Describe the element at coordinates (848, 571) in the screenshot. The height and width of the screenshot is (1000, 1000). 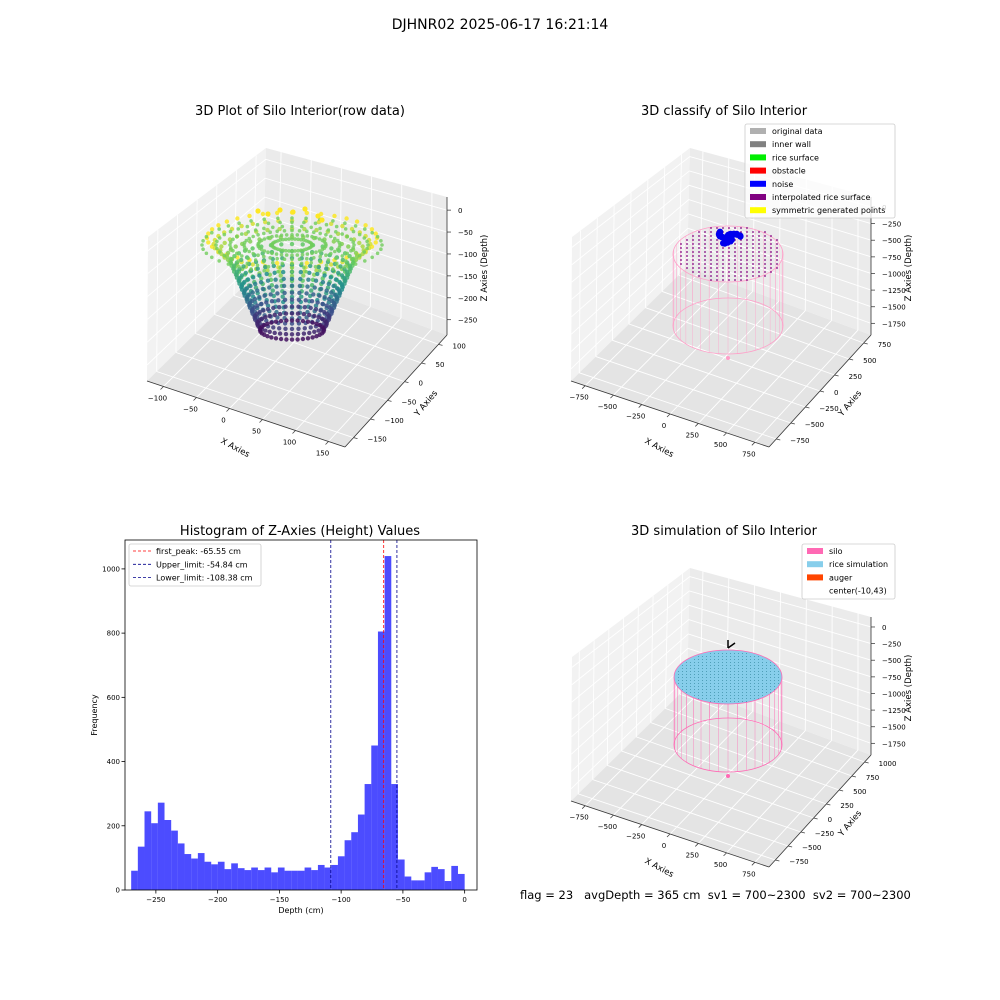
I see `panel4-legend: silo rice simulation auger center(-10,43)` at that location.